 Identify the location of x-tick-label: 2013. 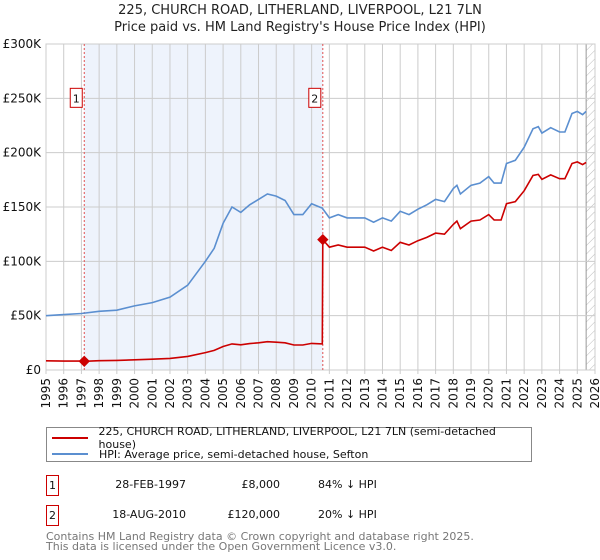
(365, 393).